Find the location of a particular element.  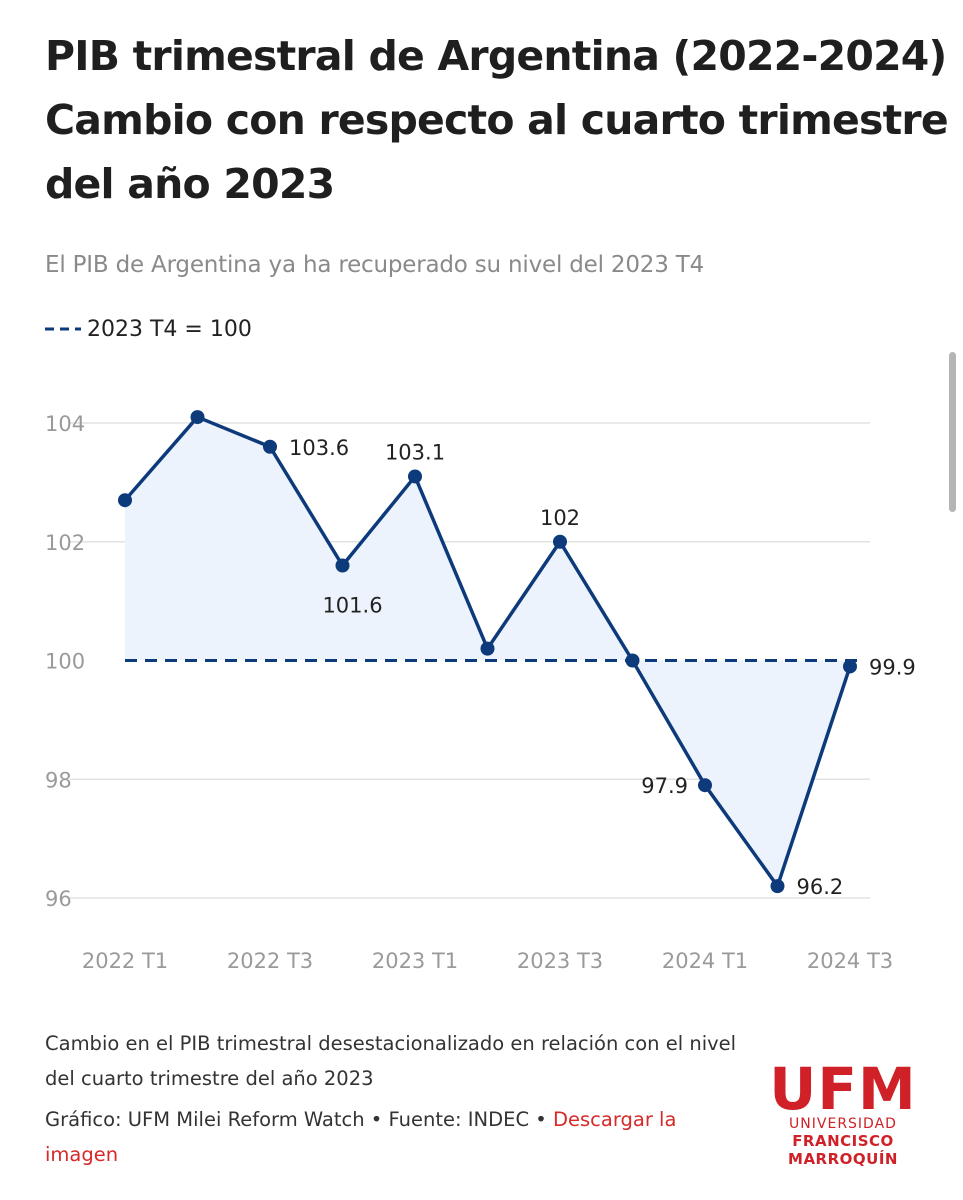

y-tick-label: 102 is located at coordinates (65, 543).